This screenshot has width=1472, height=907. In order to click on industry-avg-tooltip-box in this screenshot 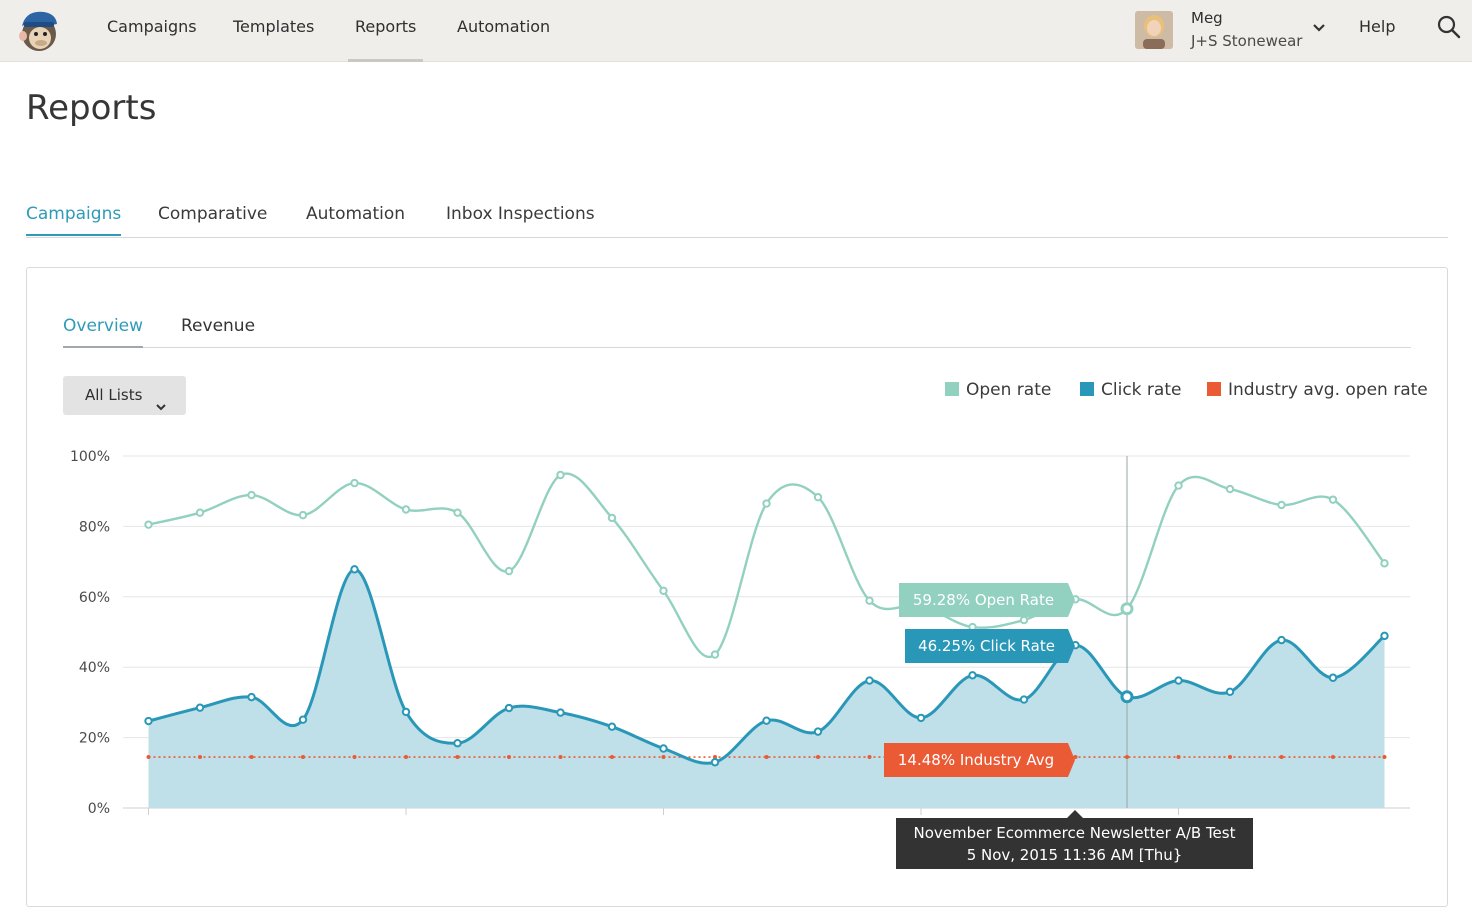, I will do `click(979, 760)`.